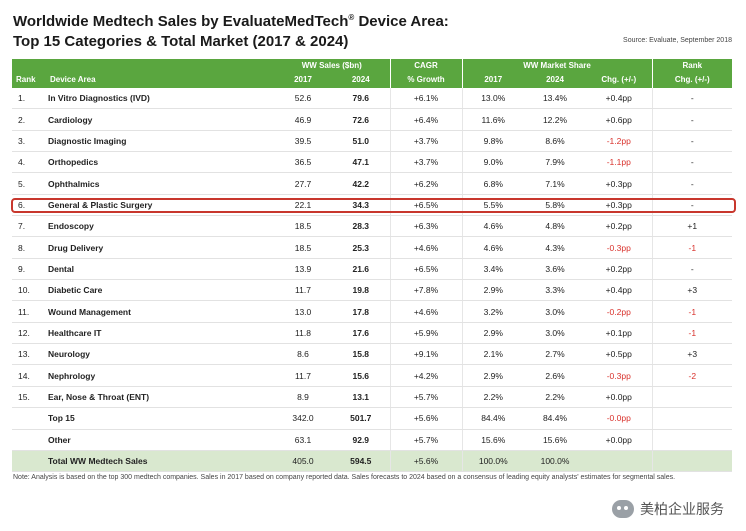  I want to click on cell-m17: 2.9%, so click(493, 375).